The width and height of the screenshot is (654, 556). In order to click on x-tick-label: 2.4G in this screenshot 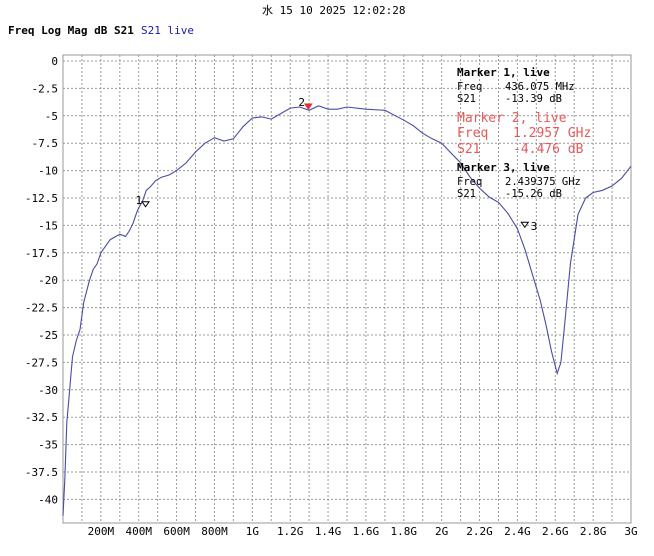, I will do `click(517, 531)`.